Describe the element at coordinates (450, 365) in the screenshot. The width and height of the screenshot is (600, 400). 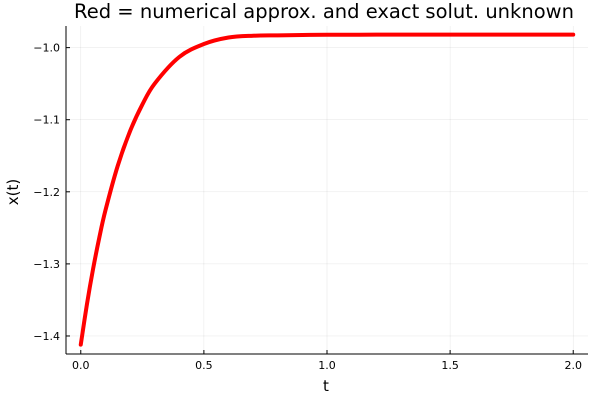
I see `x-tick-label-3: 1.5` at that location.